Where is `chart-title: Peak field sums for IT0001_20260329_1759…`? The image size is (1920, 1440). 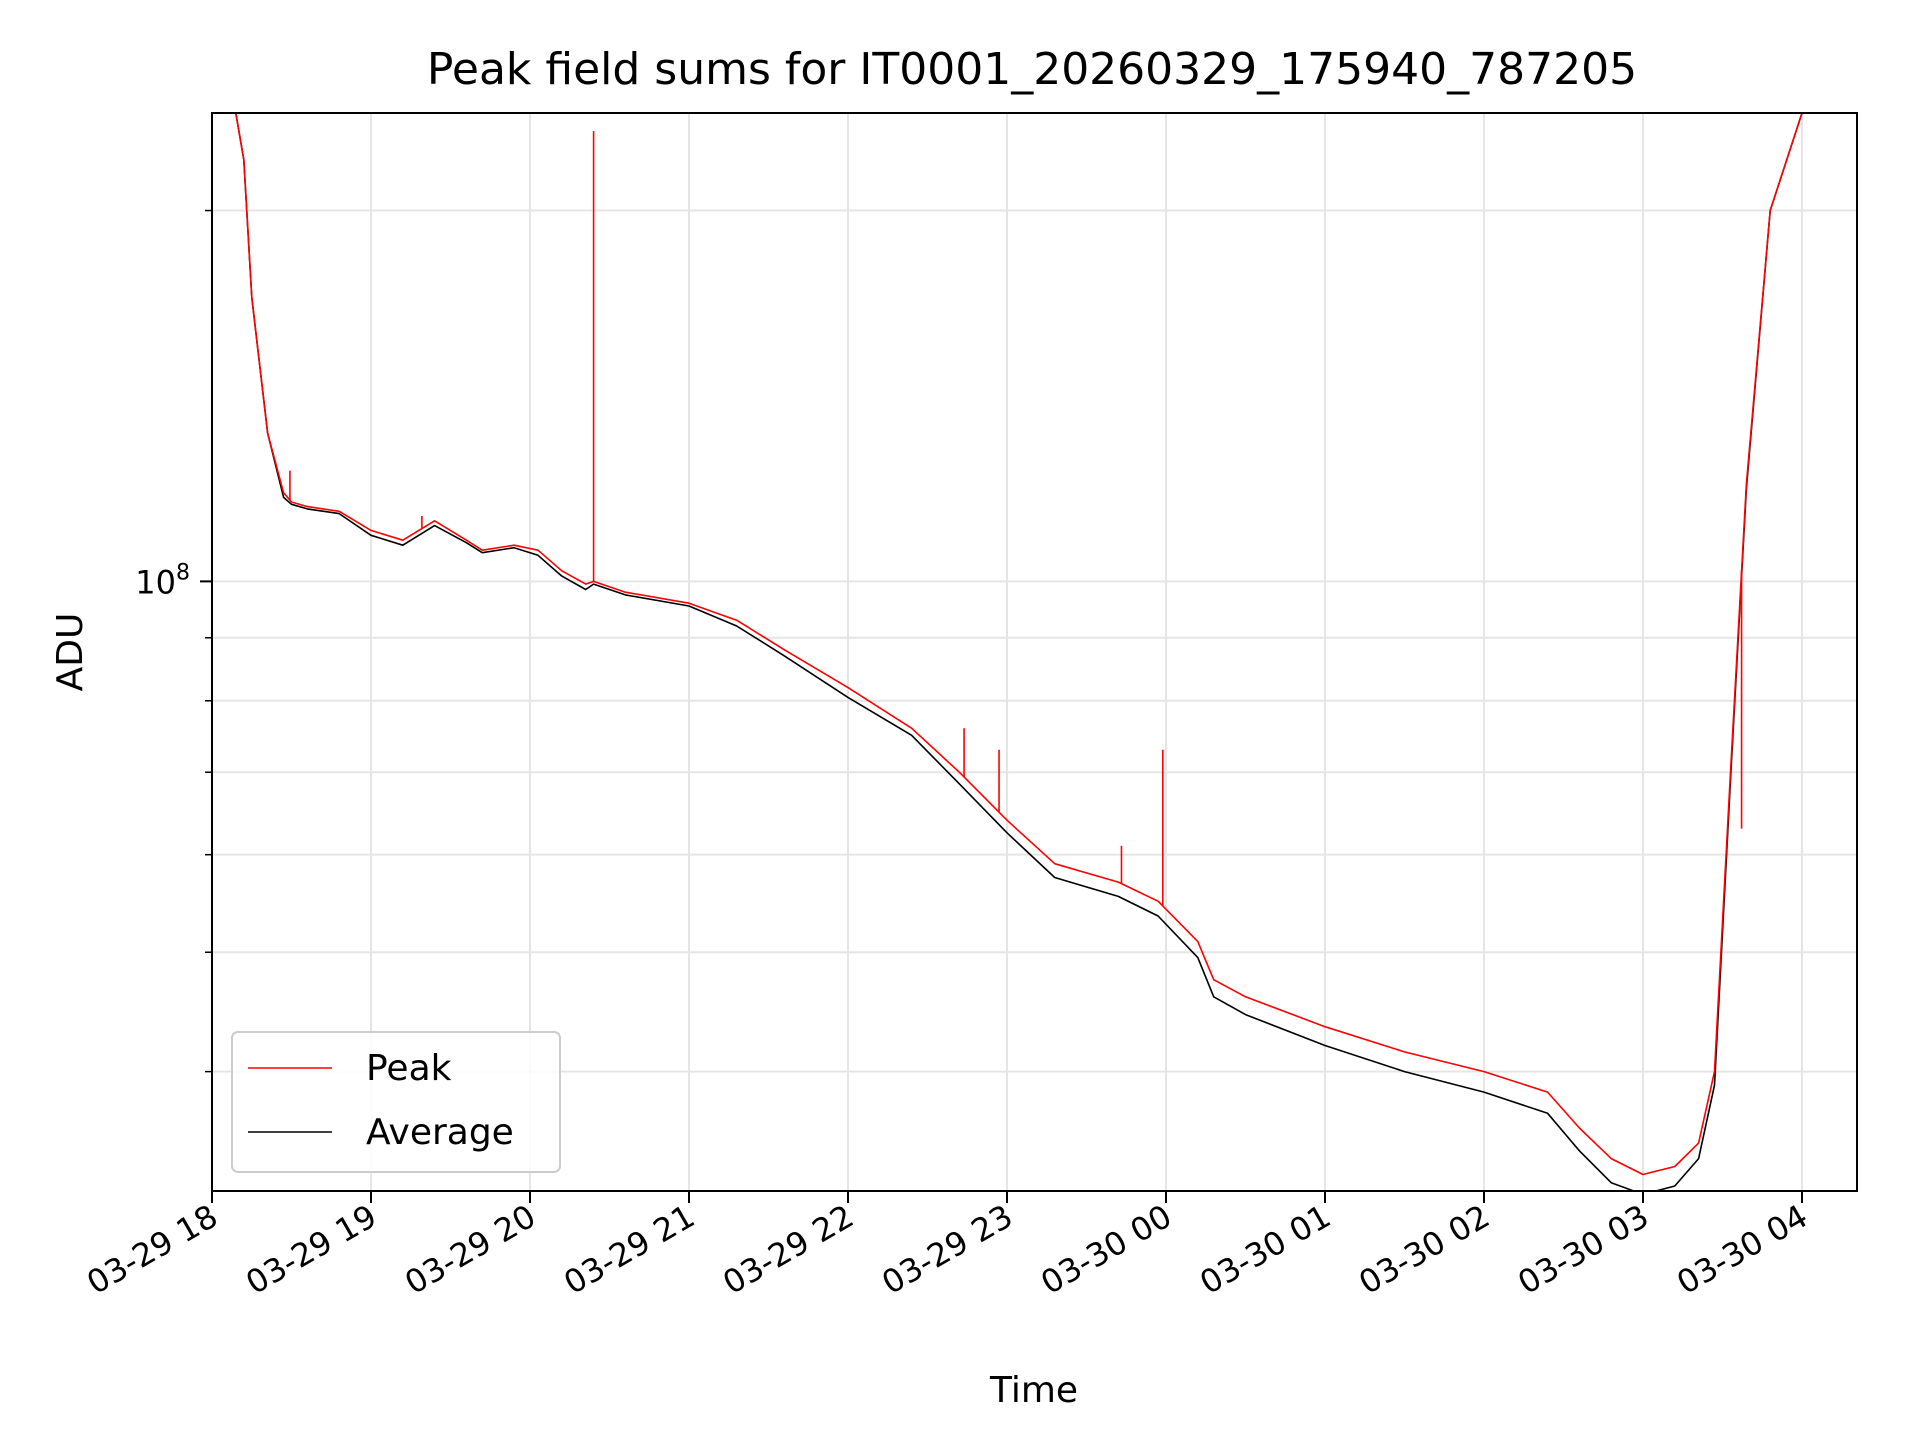 chart-title: Peak field sums for IT0001_20260329_1759… is located at coordinates (1032, 69).